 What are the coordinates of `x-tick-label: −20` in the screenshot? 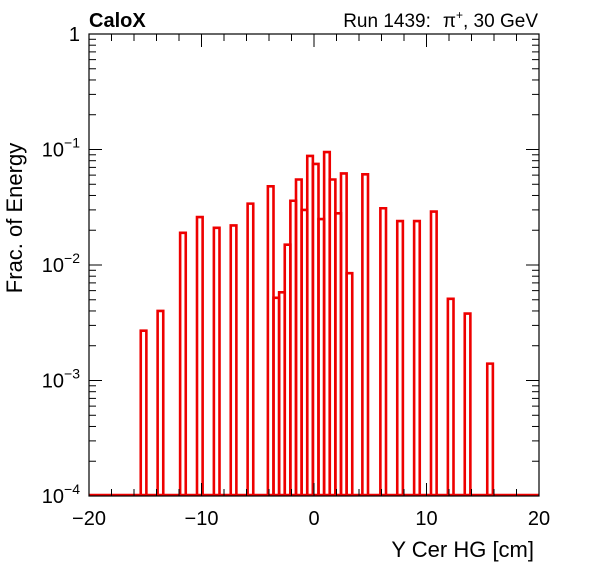 It's located at (89, 519).